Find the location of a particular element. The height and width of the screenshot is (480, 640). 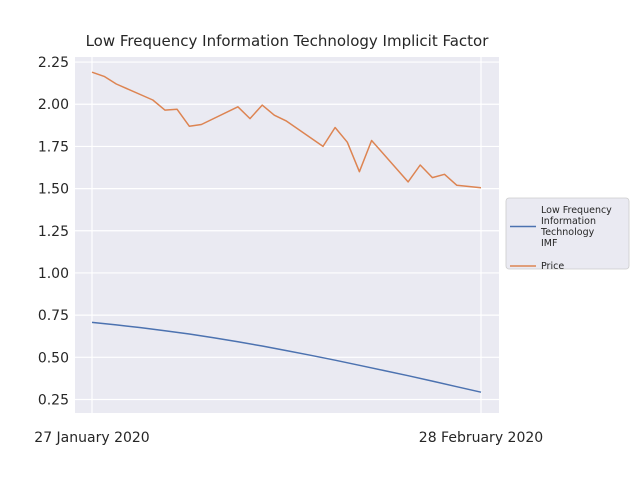

y-tick-label: 2.00 is located at coordinates (53, 105).